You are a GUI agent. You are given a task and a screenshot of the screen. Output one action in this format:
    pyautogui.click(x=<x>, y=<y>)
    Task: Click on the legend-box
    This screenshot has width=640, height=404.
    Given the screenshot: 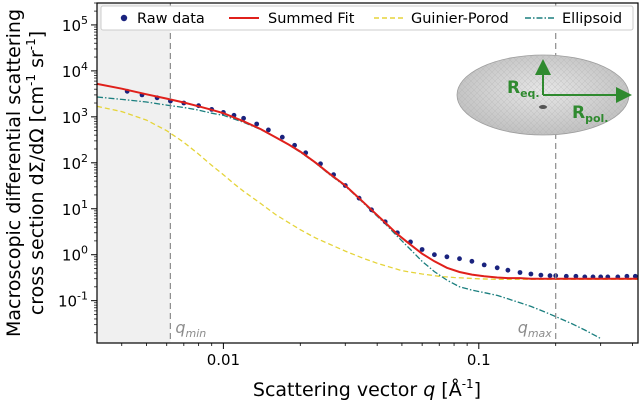 What is the action you would take?
    pyautogui.click(x=367, y=18)
    